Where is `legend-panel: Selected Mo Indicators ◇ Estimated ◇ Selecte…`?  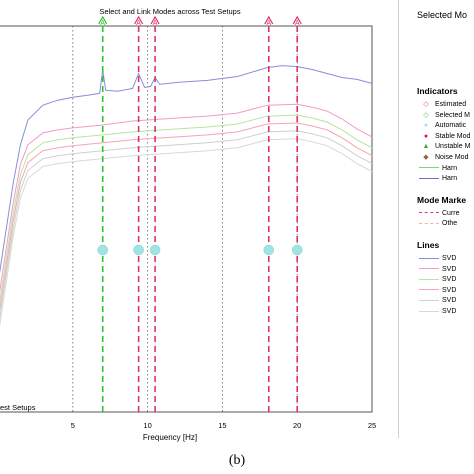 legend-panel: Selected Mo Indicators ◇ Estimated ◇ Selecte… is located at coordinates (436, 219).